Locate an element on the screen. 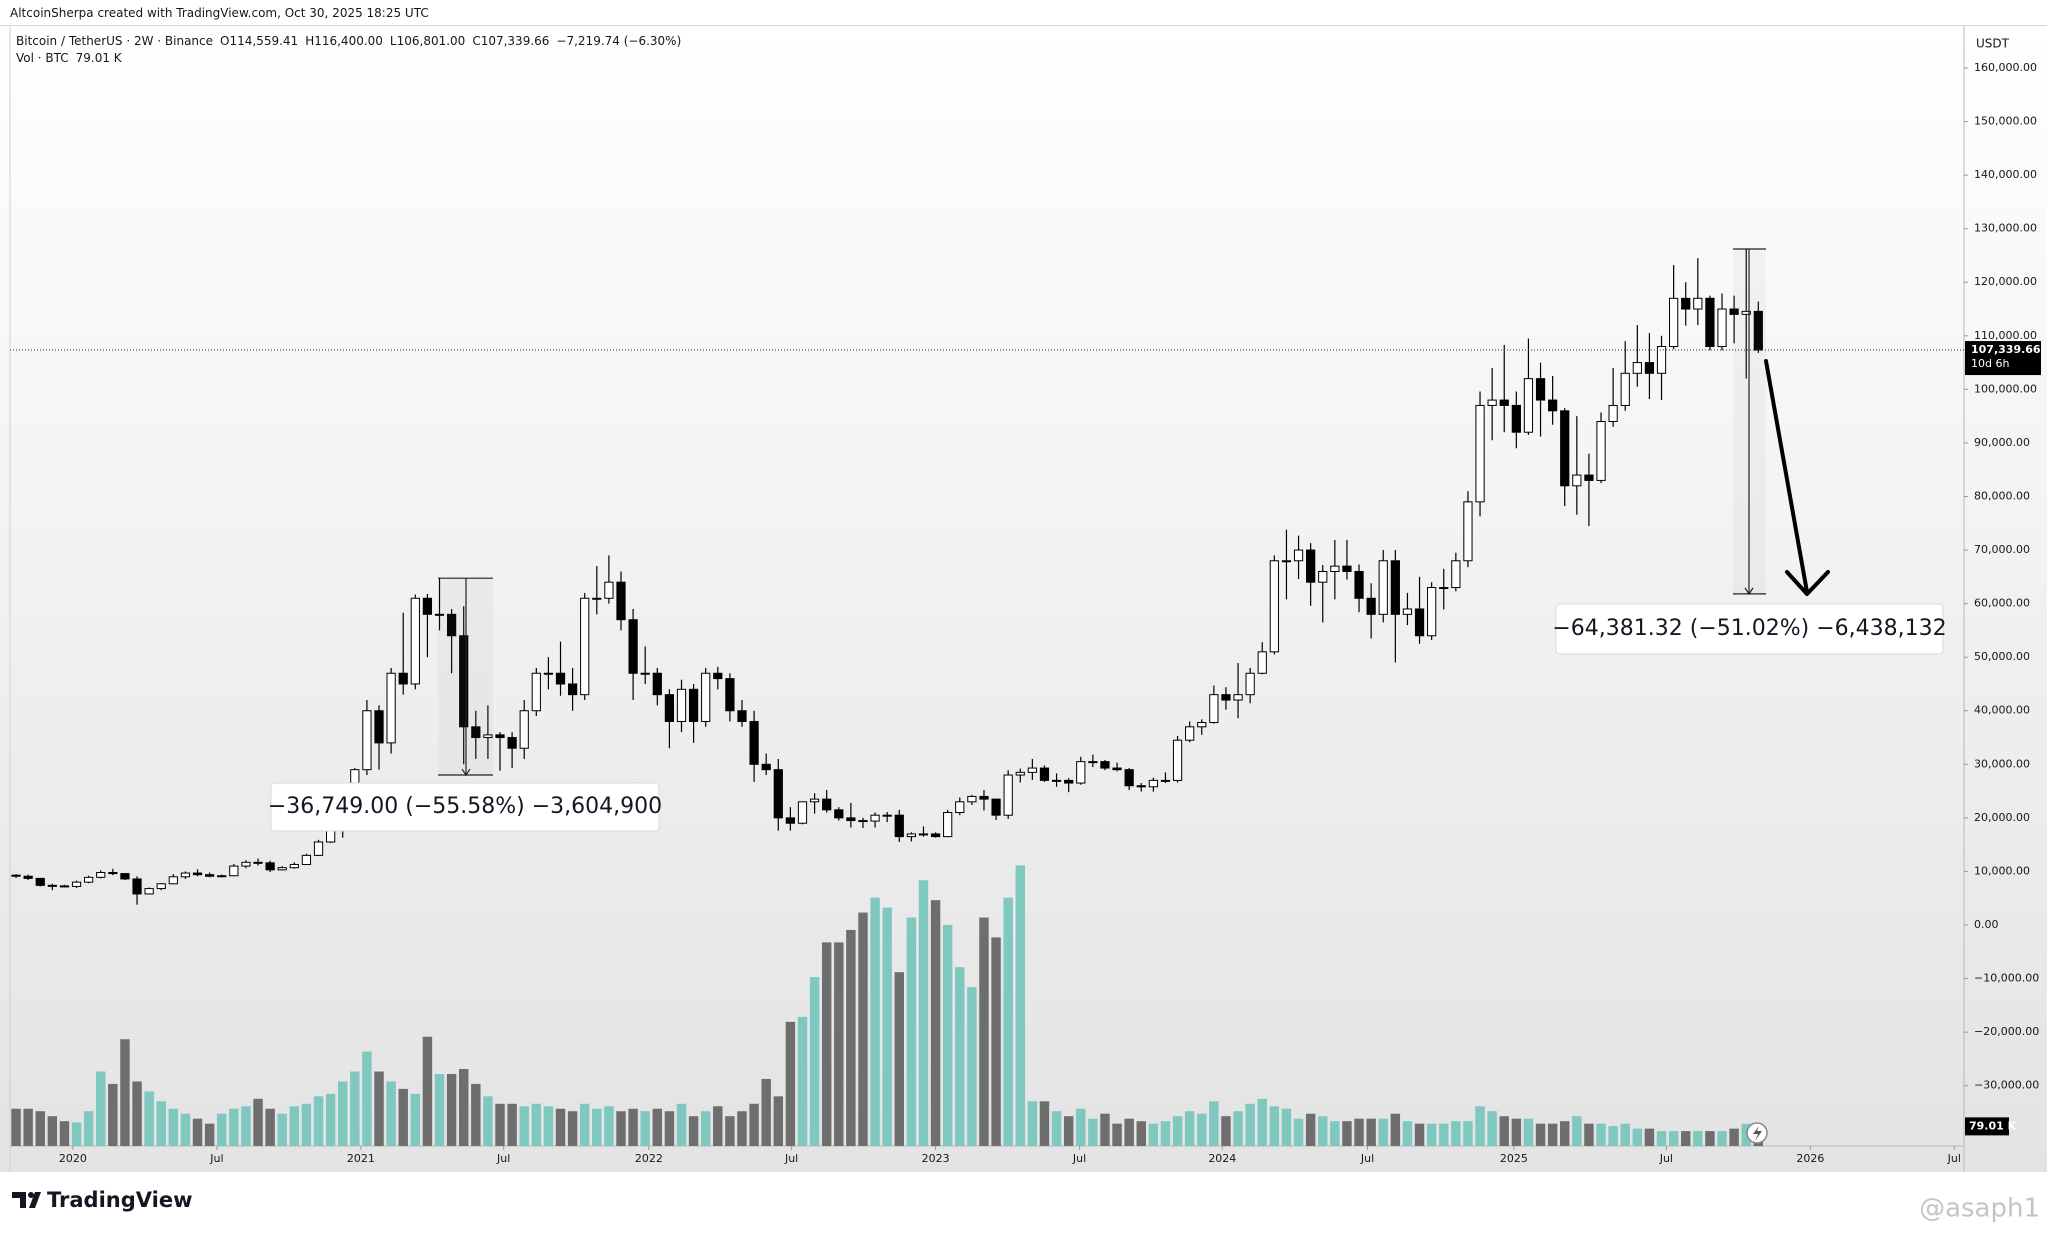  volume-legend-value: 79.01 K is located at coordinates (98, 58).